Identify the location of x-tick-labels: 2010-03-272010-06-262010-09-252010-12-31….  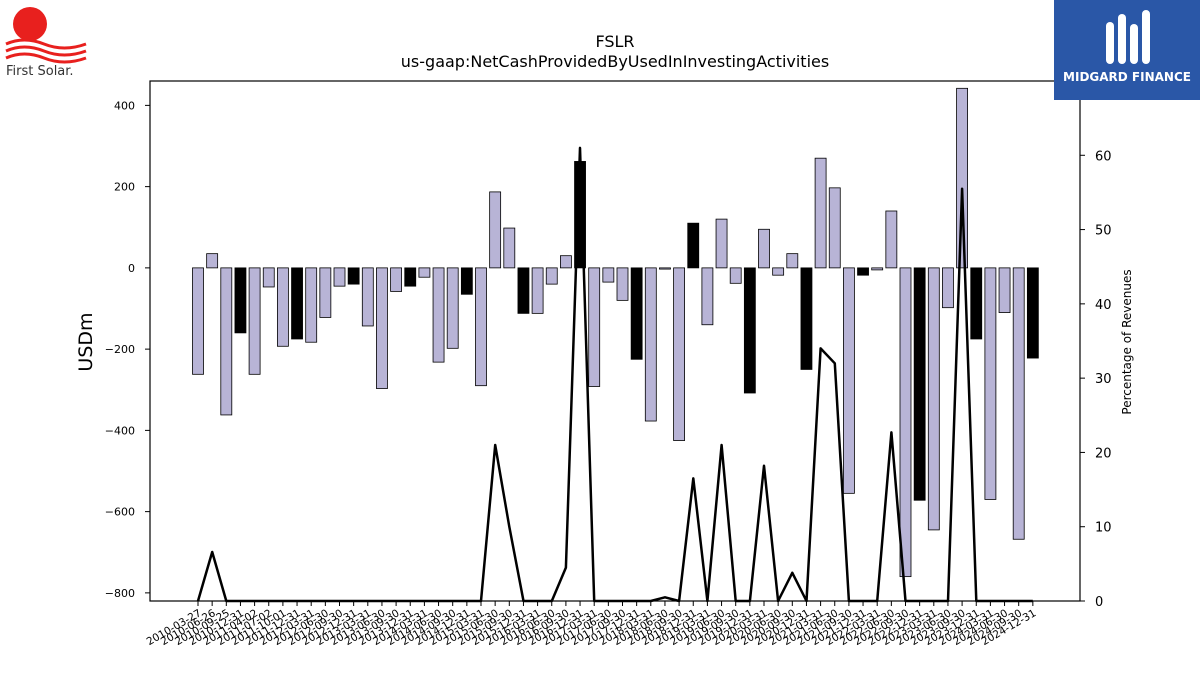
(591, 624).